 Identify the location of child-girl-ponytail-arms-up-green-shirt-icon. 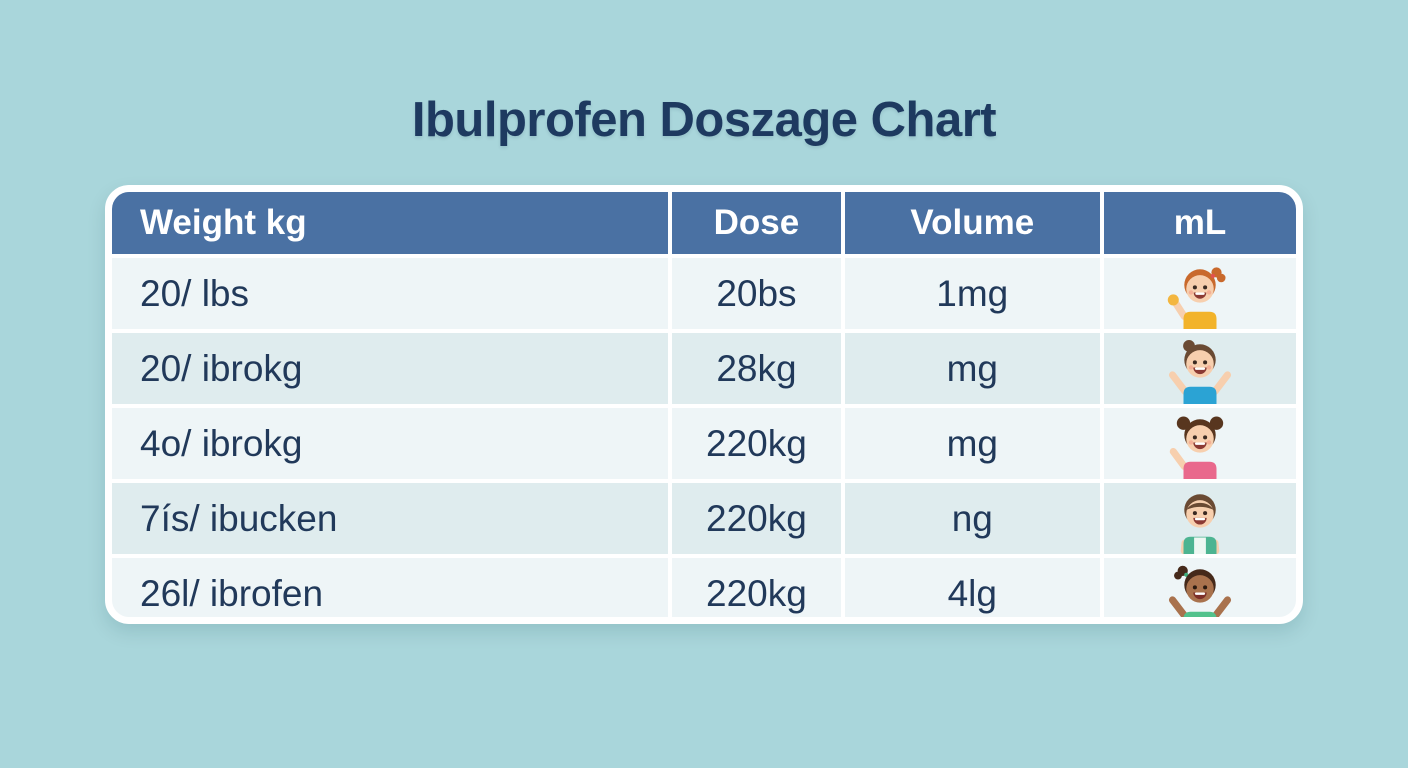
(1199, 587).